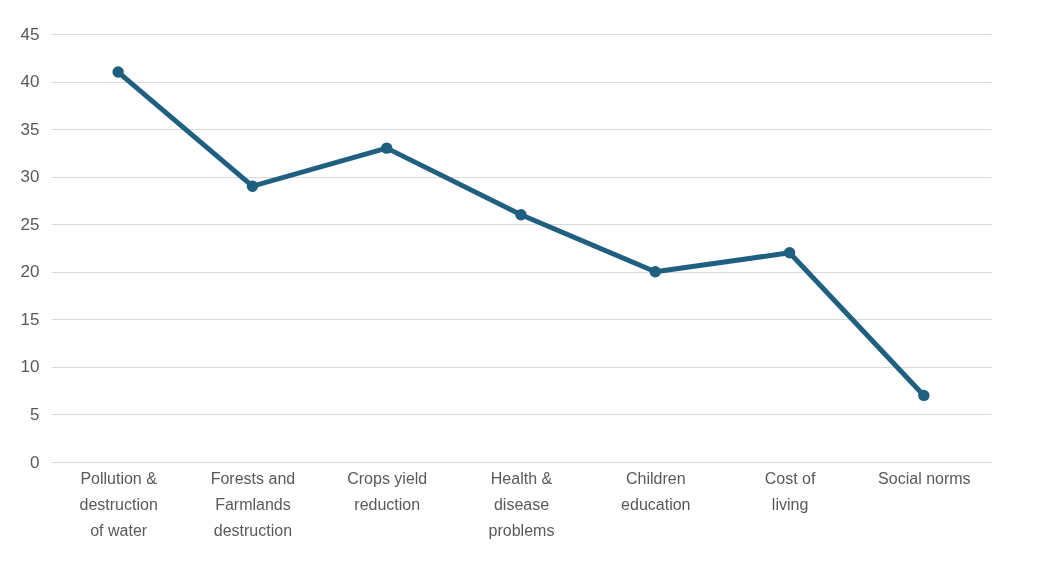 The image size is (1042, 581). What do you see at coordinates (790, 491) in the screenshot?
I see `x-tick-label: Cost of living` at bounding box center [790, 491].